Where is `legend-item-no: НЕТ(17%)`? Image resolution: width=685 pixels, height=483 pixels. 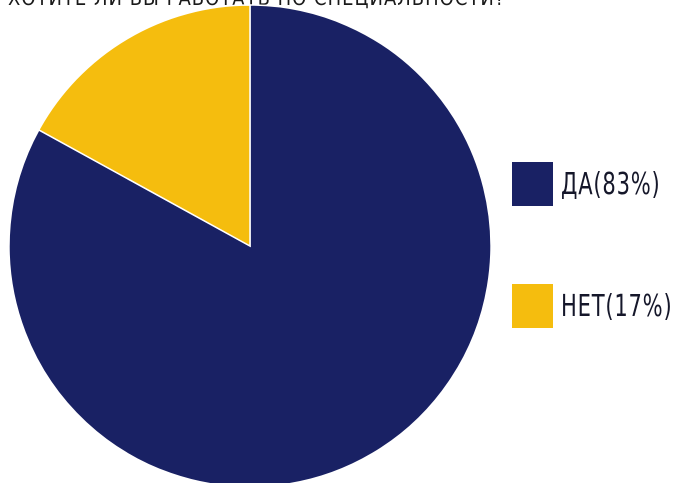
legend-item-no: НЕТ(17%) is located at coordinates (598, 306).